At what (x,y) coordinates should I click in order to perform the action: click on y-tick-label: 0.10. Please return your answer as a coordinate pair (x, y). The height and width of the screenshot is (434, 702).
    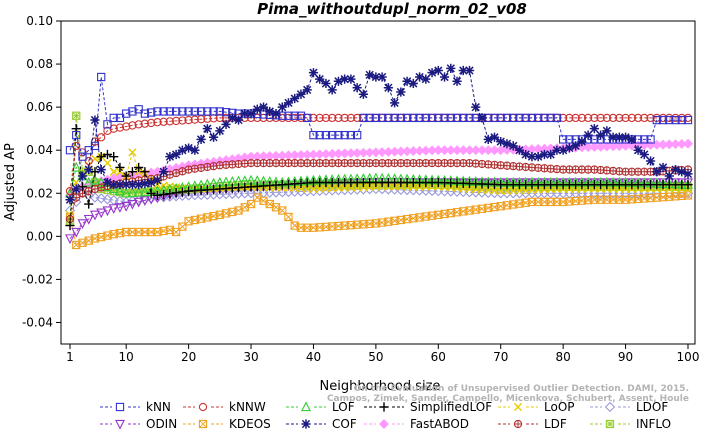
    Looking at the image, I should click on (39, 21).